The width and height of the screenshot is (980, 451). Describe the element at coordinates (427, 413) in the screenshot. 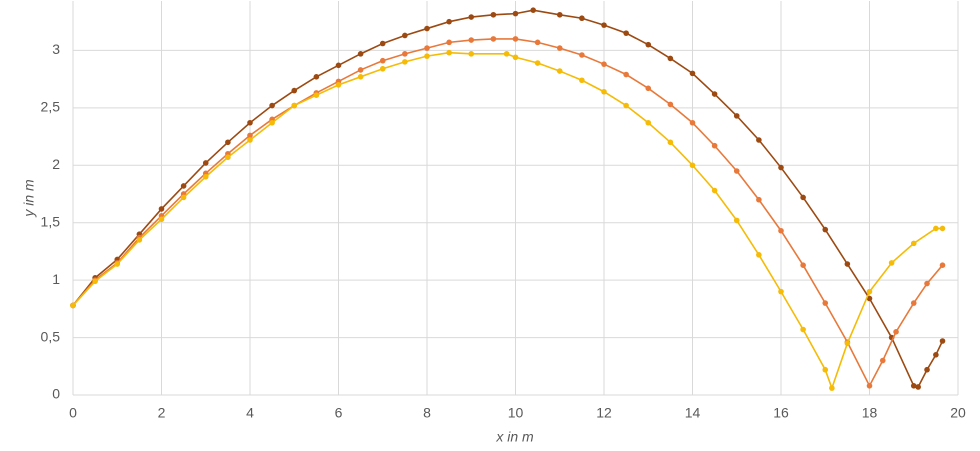

I see `x-tick-label: 8` at that location.